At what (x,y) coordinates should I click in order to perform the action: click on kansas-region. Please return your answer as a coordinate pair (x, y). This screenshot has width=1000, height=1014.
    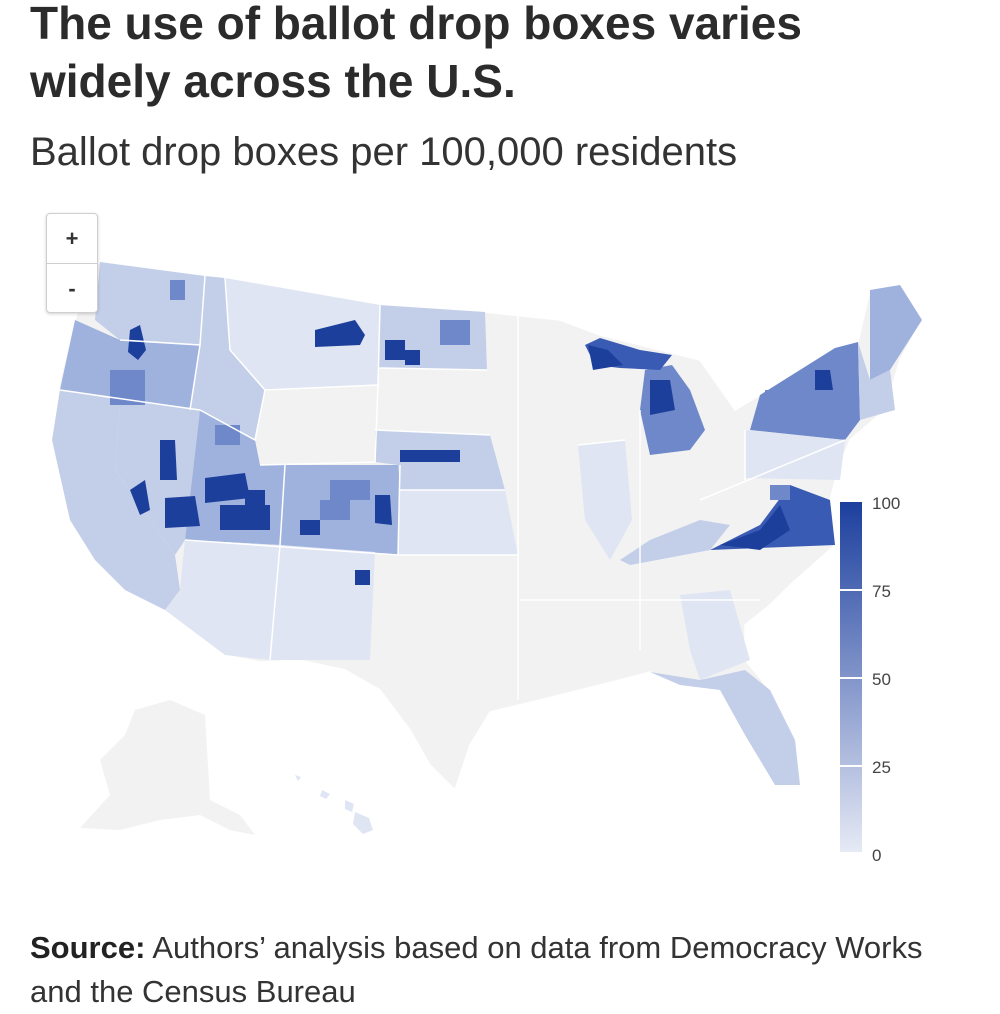
    Looking at the image, I should click on (458, 522).